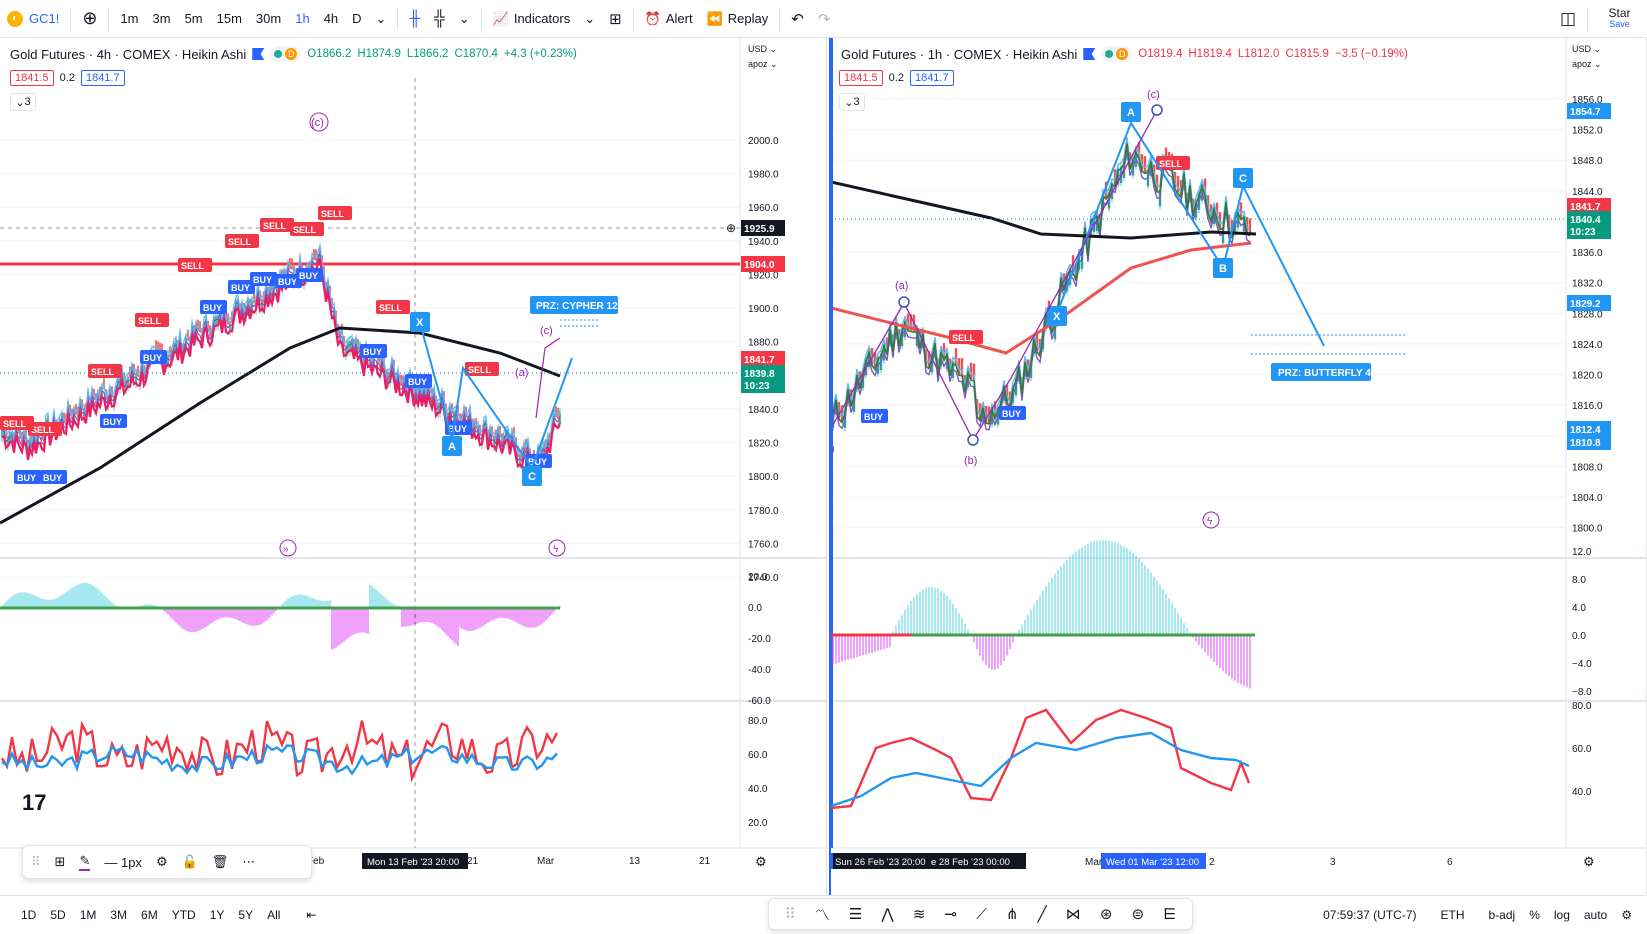  What do you see at coordinates (183, 915) in the screenshot?
I see `range-ytd: YTD` at bounding box center [183, 915].